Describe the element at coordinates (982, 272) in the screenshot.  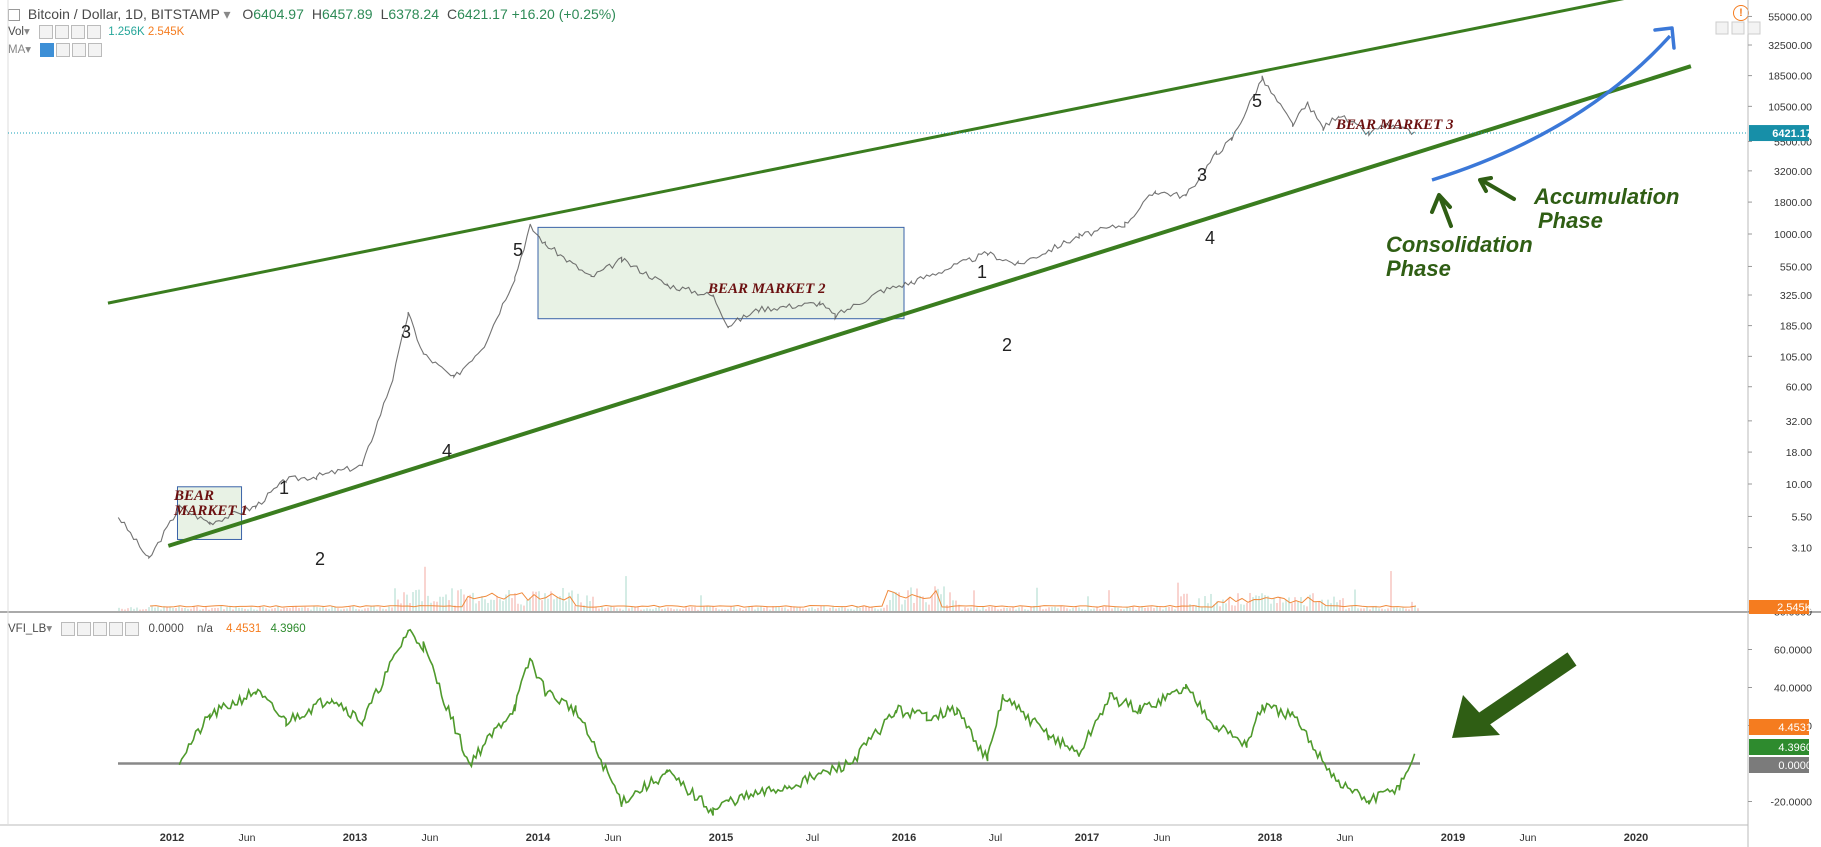
I see `wave-label: 1` at that location.